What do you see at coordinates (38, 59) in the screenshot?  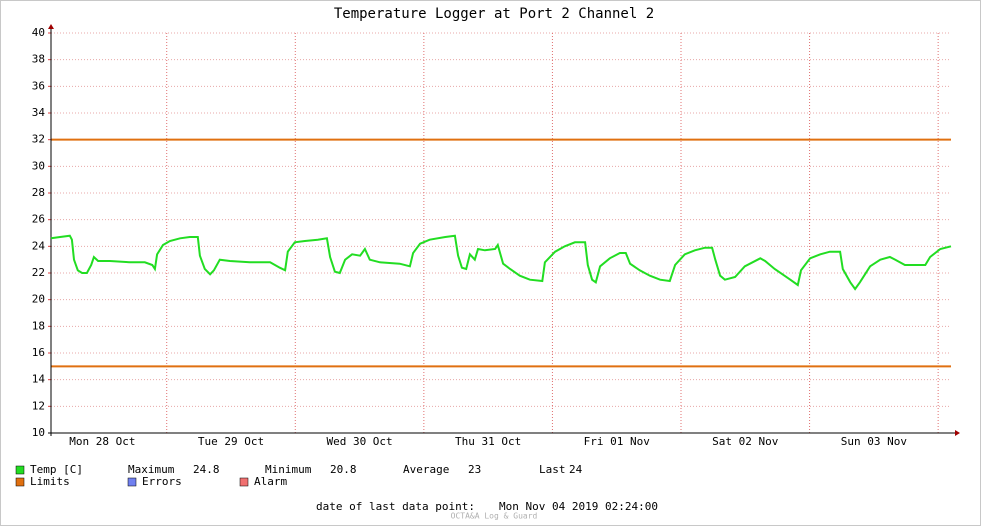 I see `y-tick-label: 38` at bounding box center [38, 59].